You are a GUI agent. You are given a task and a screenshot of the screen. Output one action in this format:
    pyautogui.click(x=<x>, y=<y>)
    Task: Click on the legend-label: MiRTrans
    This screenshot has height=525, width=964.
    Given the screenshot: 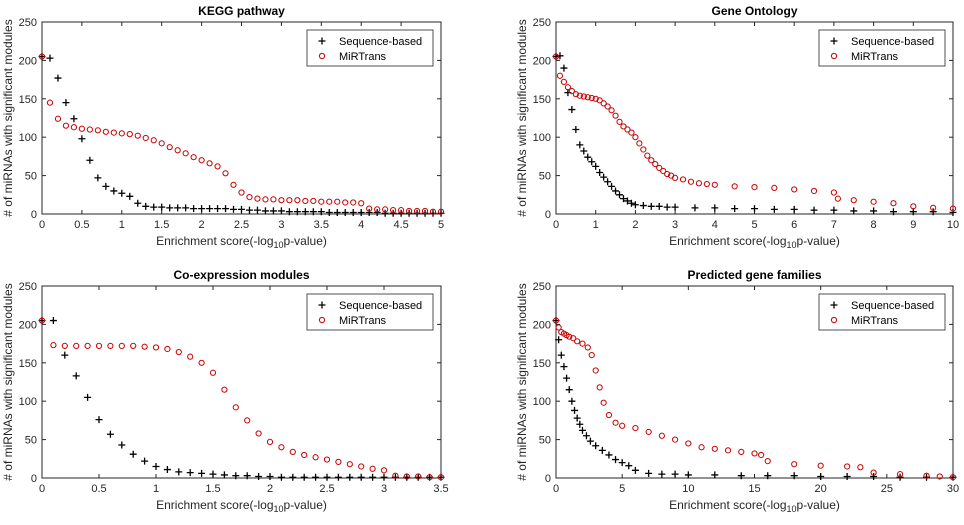 What is the action you would take?
    pyautogui.click(x=875, y=321)
    